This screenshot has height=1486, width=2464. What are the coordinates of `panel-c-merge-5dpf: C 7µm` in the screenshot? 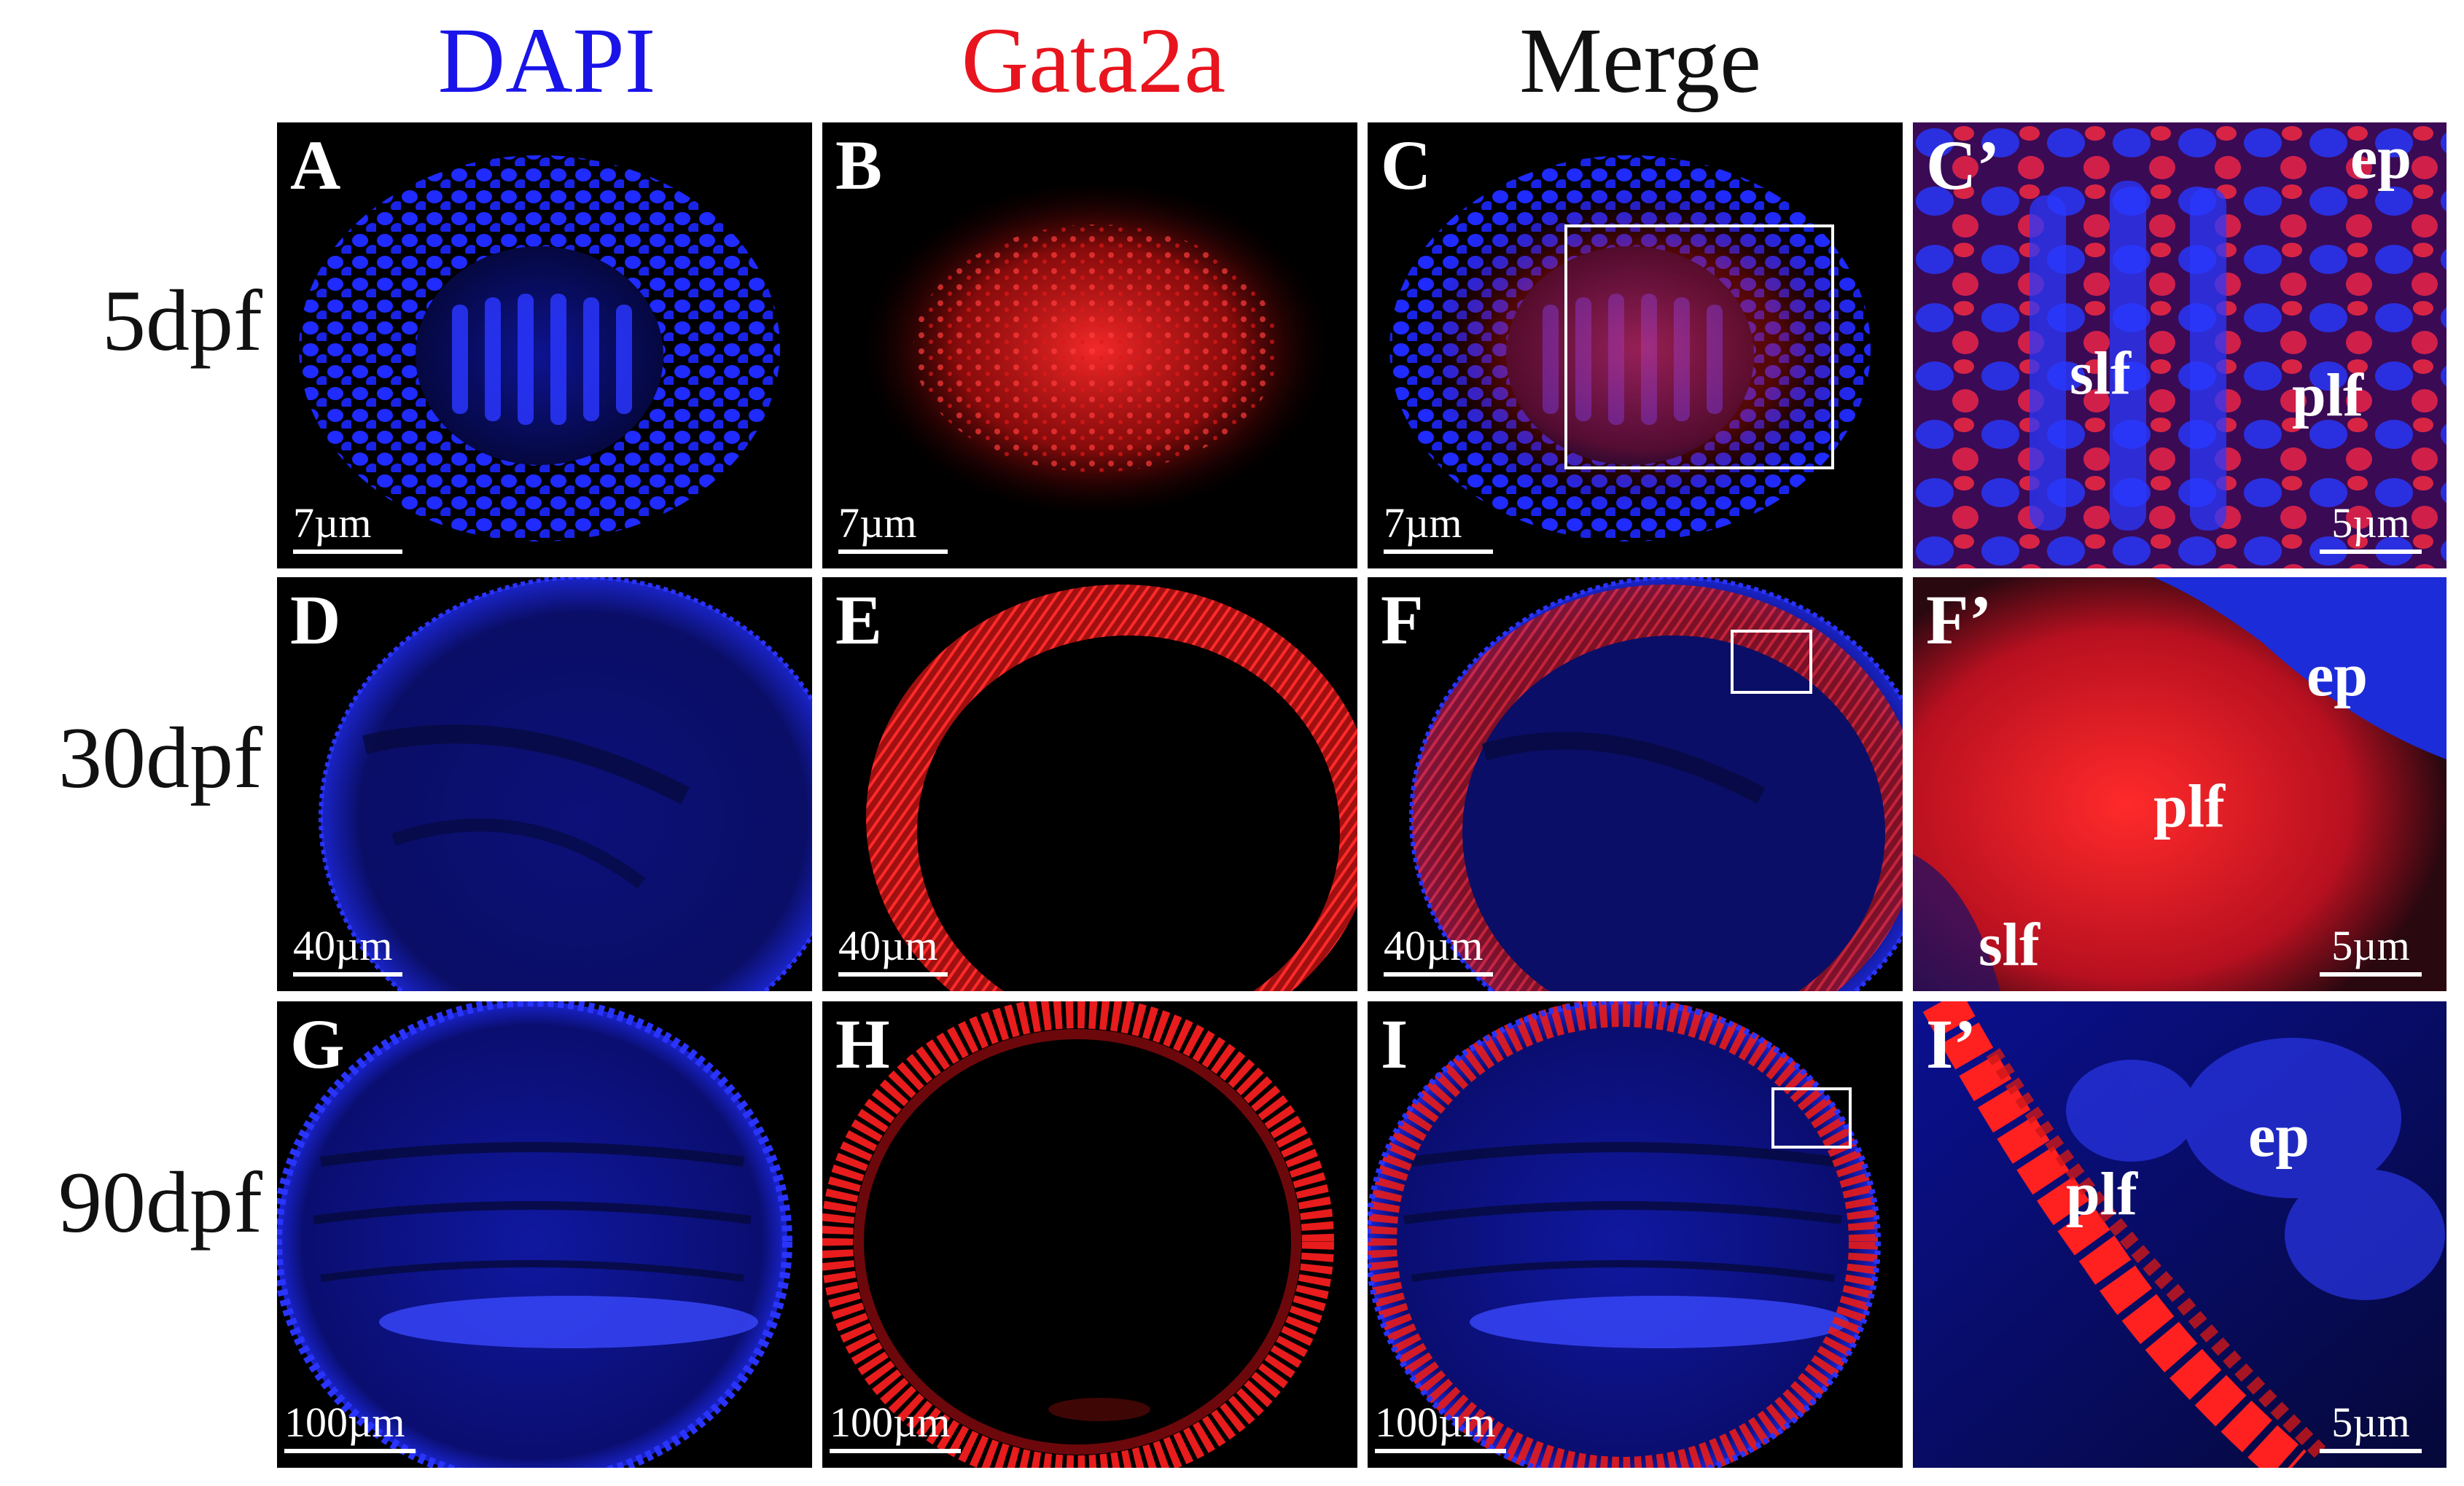 It's located at (1635, 345).